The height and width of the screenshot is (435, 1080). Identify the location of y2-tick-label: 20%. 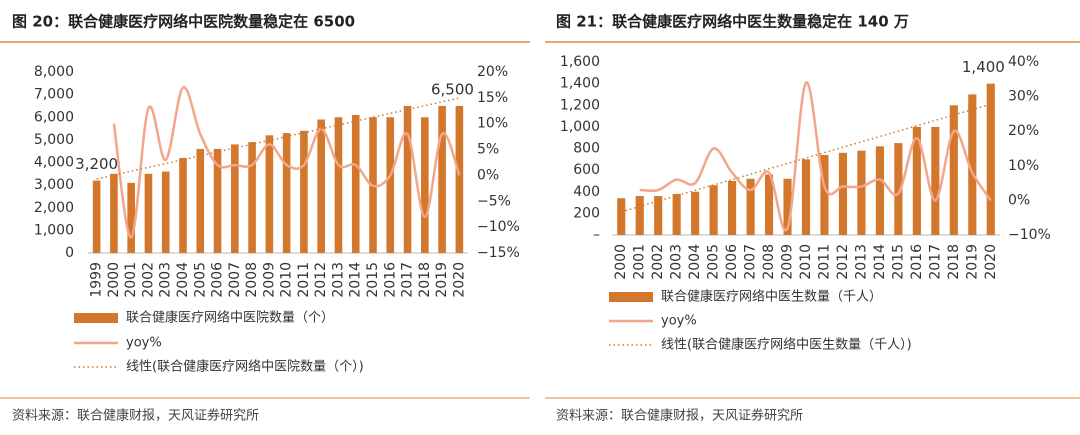
(492, 72).